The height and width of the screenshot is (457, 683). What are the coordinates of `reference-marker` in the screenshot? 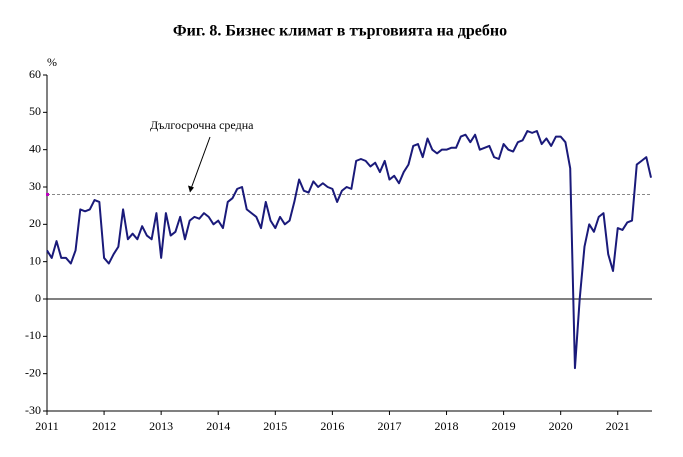 It's located at (47, 194).